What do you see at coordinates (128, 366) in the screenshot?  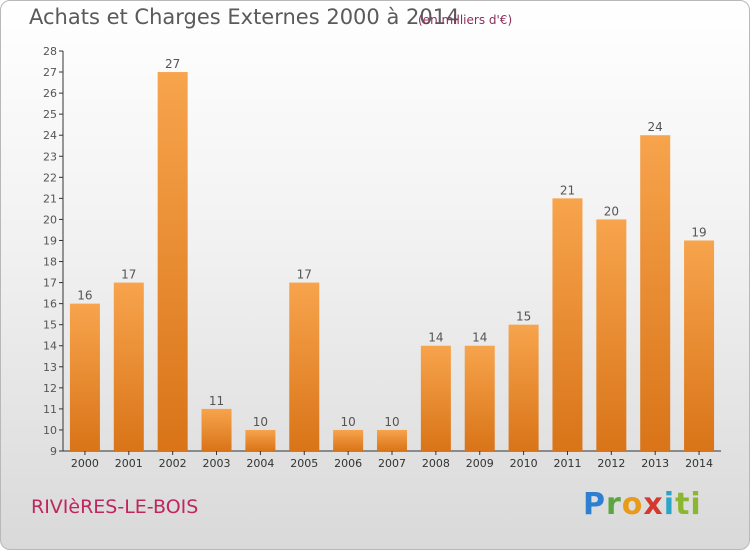 I see `bar-2001` at bounding box center [128, 366].